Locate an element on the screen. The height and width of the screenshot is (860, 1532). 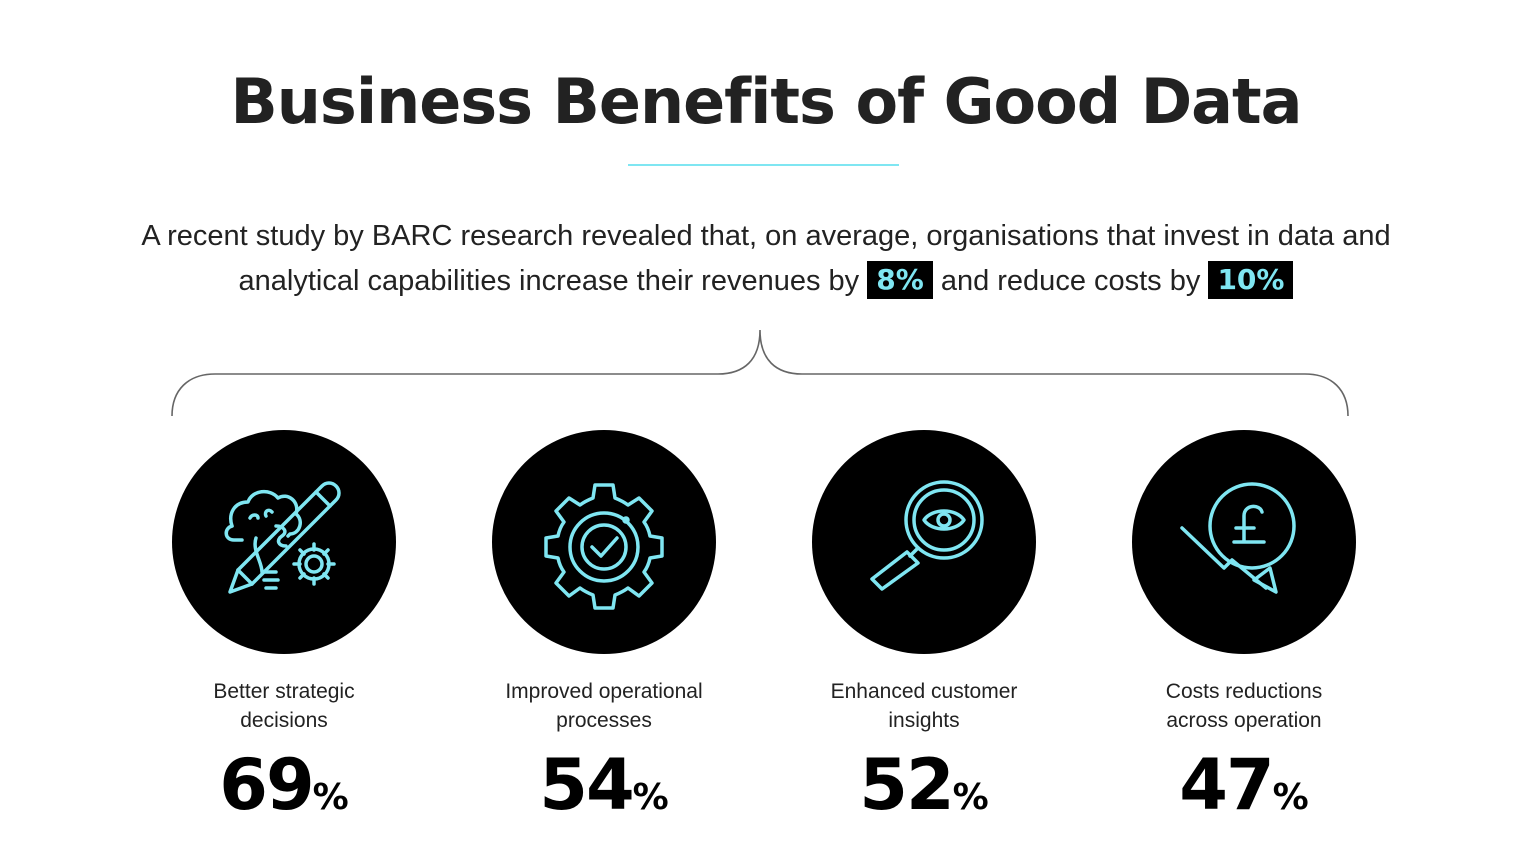
benefit-stat-value: 54 is located at coordinates (586, 785).